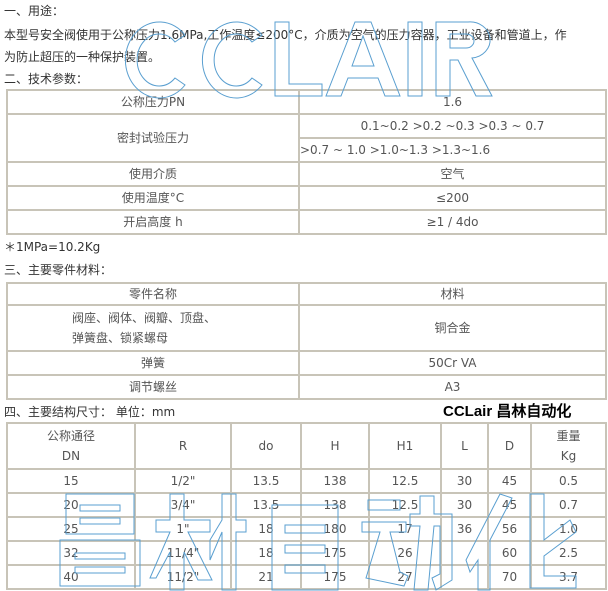  I want to click on cell: 铜合金, so click(452, 328).